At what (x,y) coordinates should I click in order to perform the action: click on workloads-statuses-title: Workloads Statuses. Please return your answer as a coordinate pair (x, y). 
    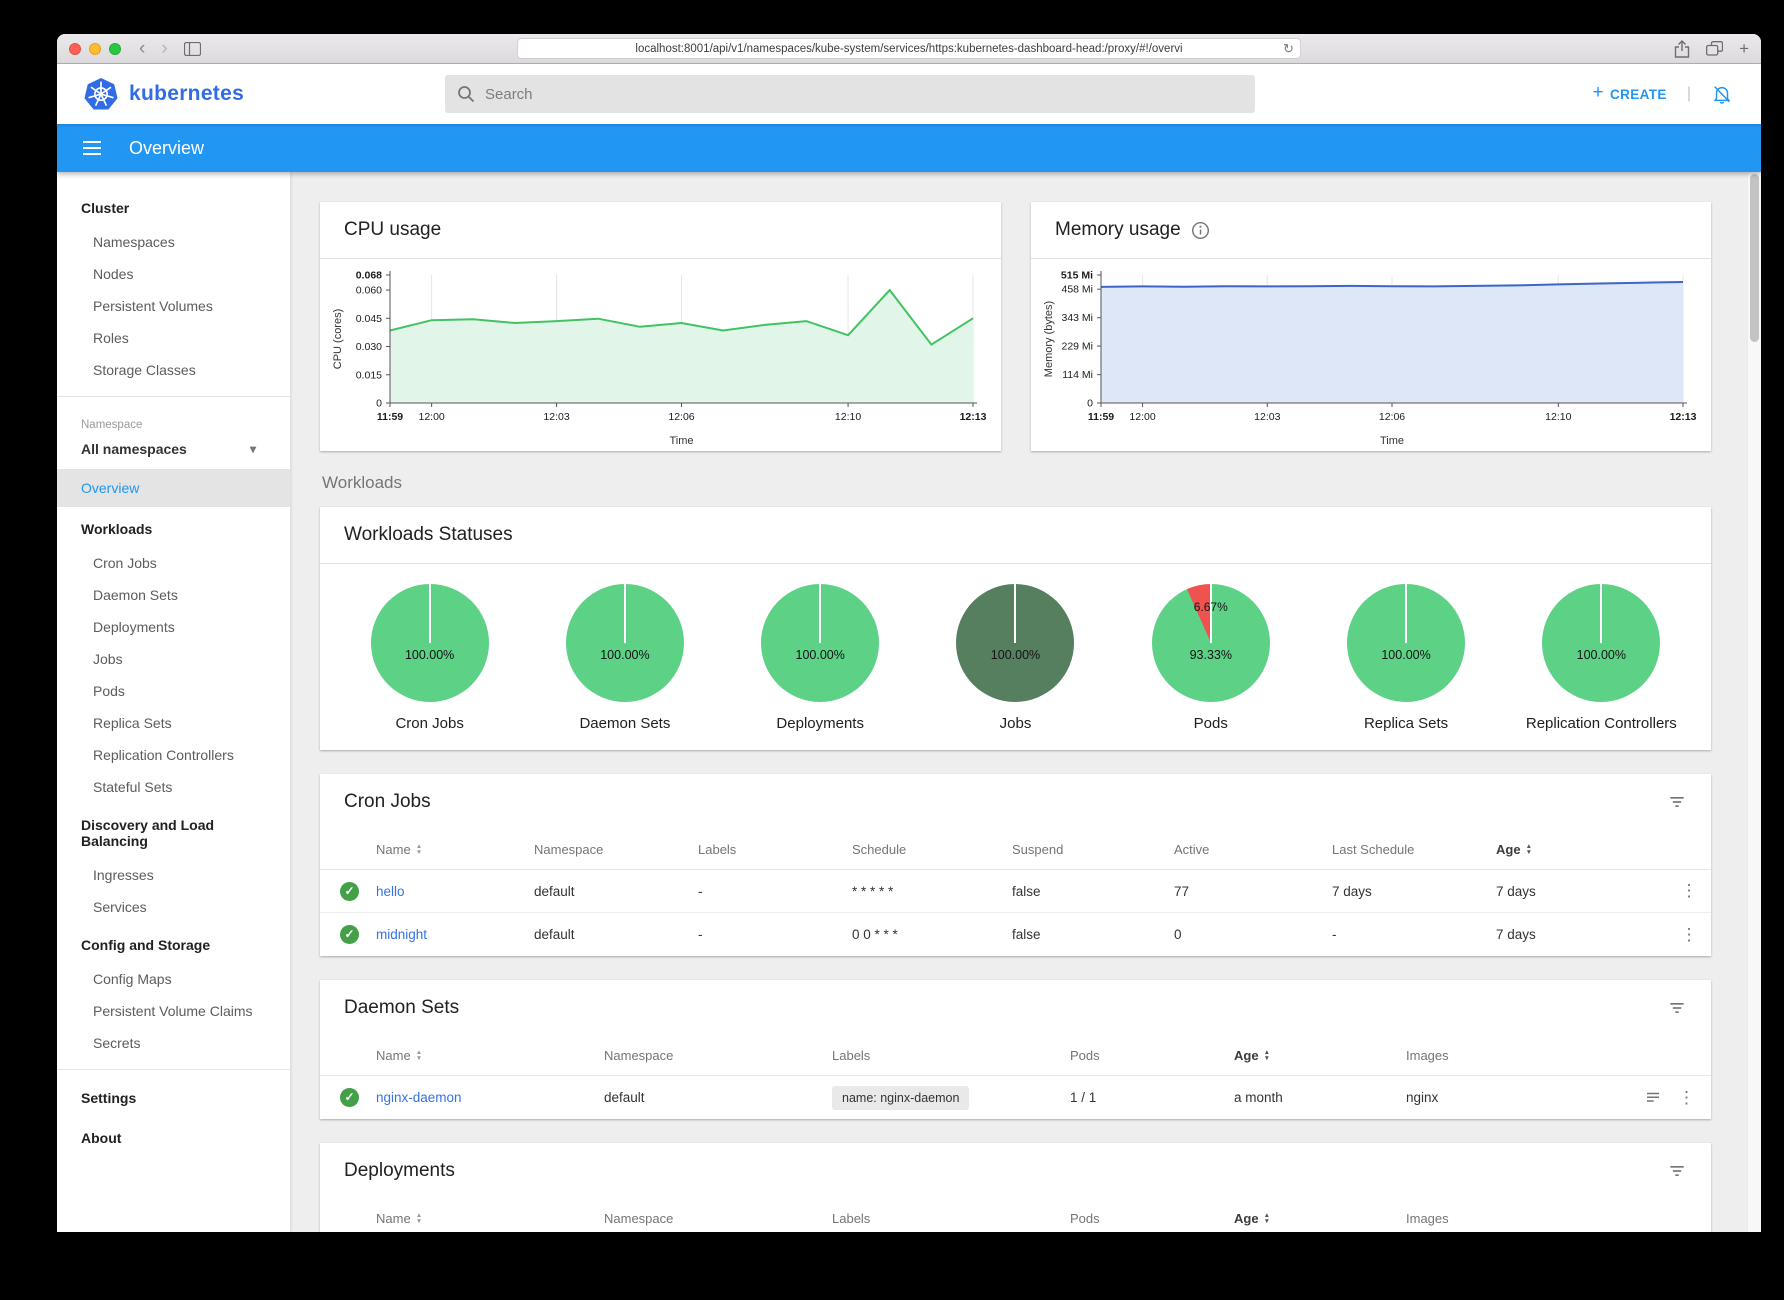
    Looking at the image, I should click on (428, 534).